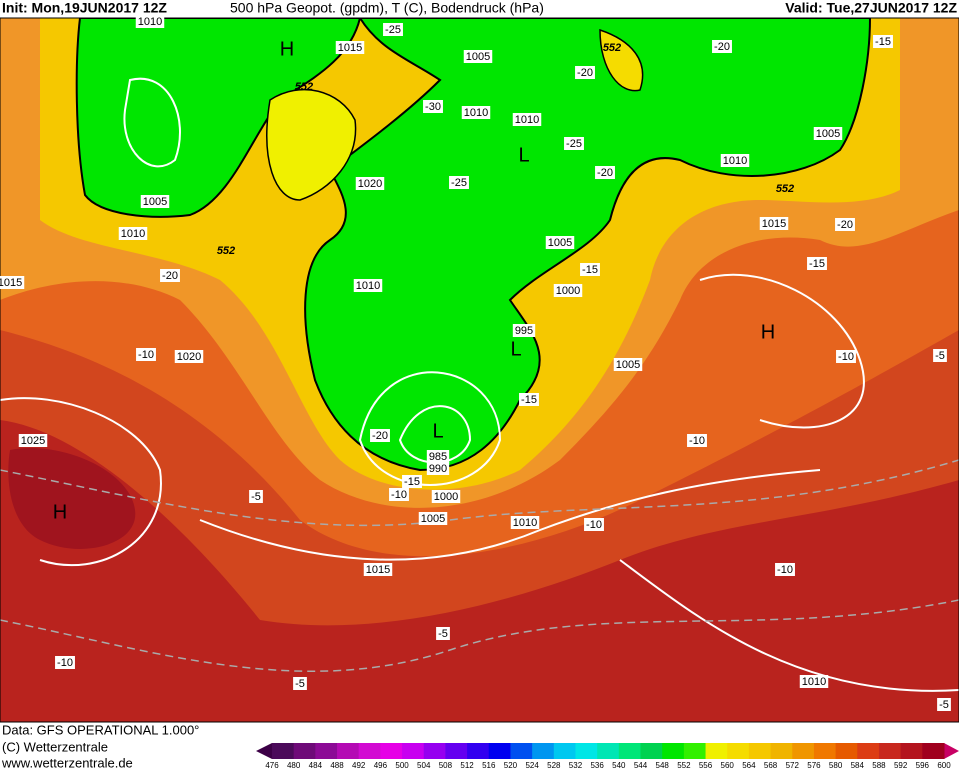 The image size is (959, 770). What do you see at coordinates (532, 765) in the screenshot?
I see `legend-label: 524` at bounding box center [532, 765].